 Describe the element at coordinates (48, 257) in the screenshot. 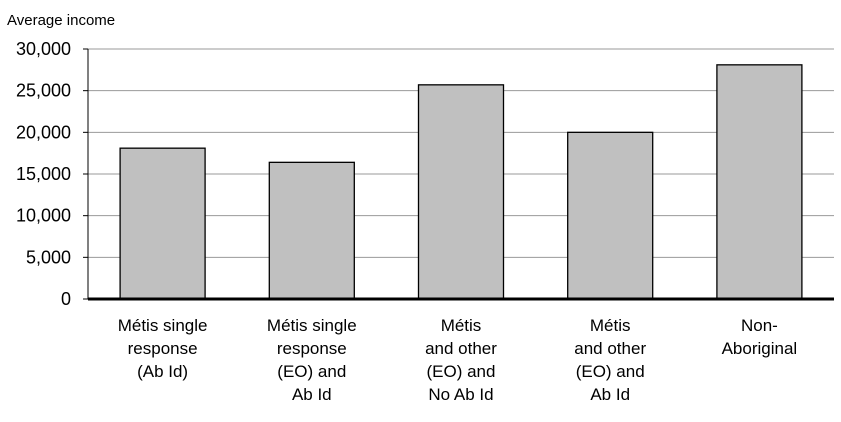

I see `y-tick-label: 5,000` at that location.